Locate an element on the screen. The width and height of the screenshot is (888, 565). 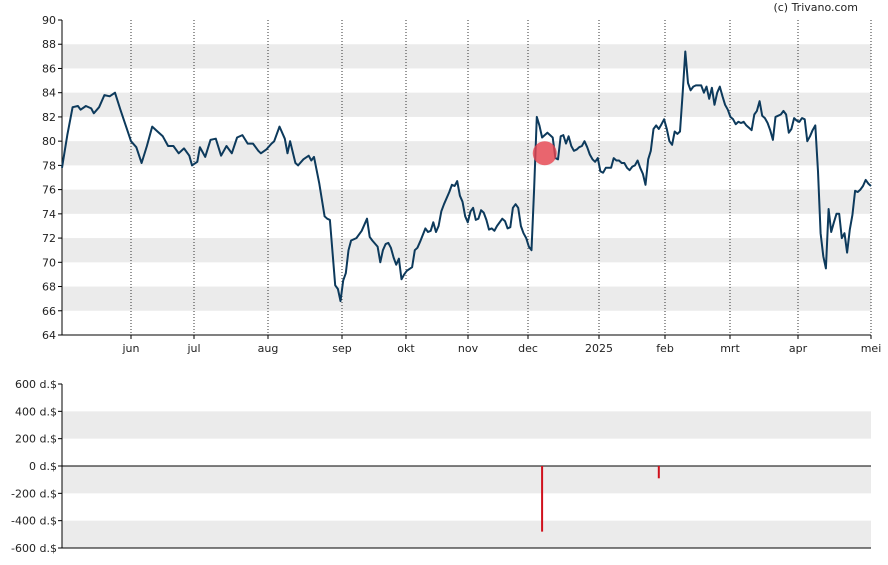
y-tick-label: 400 d.$ is located at coordinates (36, 411).